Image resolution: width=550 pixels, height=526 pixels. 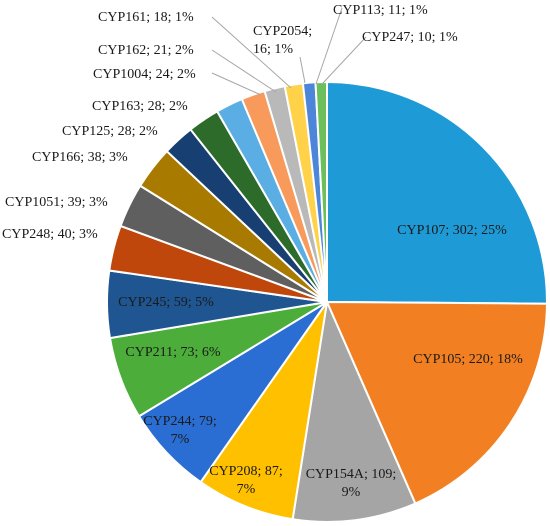 What do you see at coordinates (410, 37) in the screenshot?
I see `data-label-cyp247: CYP247; 10; 1%` at bounding box center [410, 37].